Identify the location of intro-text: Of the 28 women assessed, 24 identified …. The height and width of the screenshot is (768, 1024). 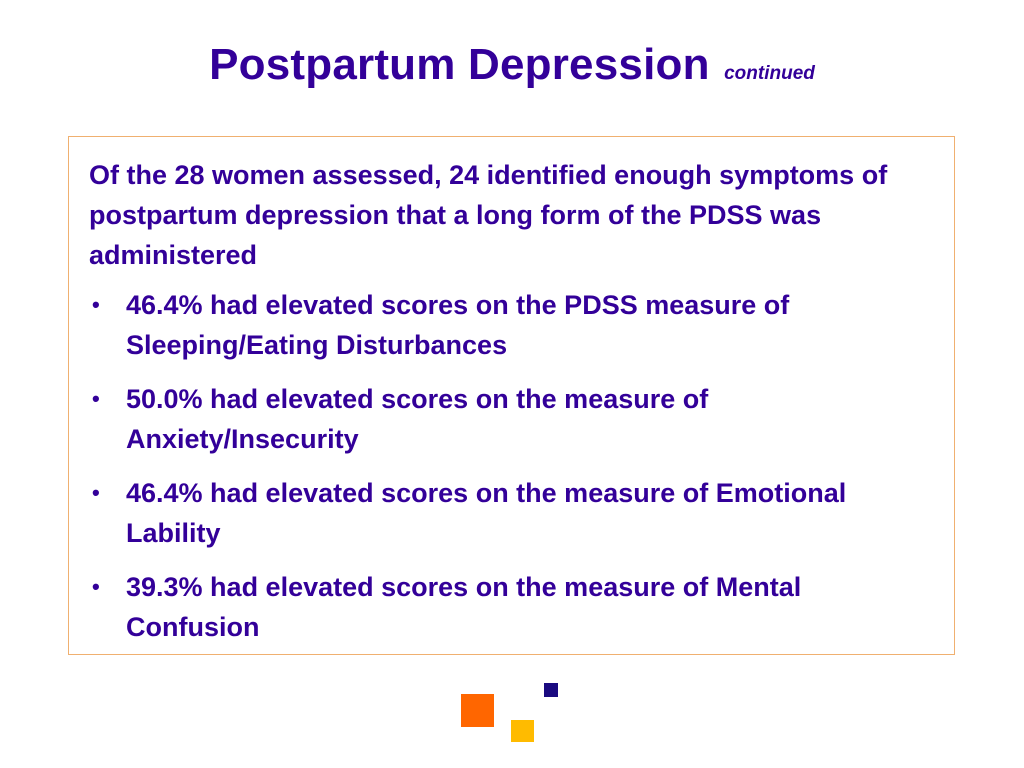
(488, 215).